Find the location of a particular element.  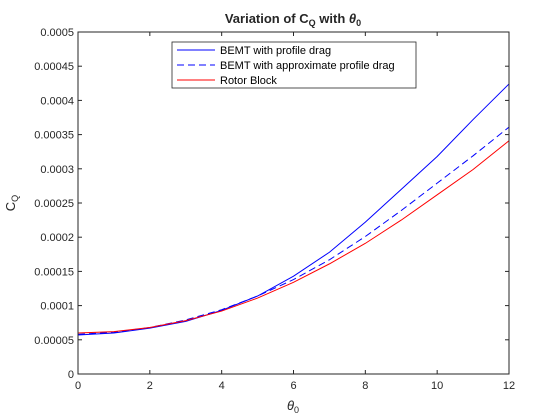

x-tick-label: 2 is located at coordinates (150, 386).